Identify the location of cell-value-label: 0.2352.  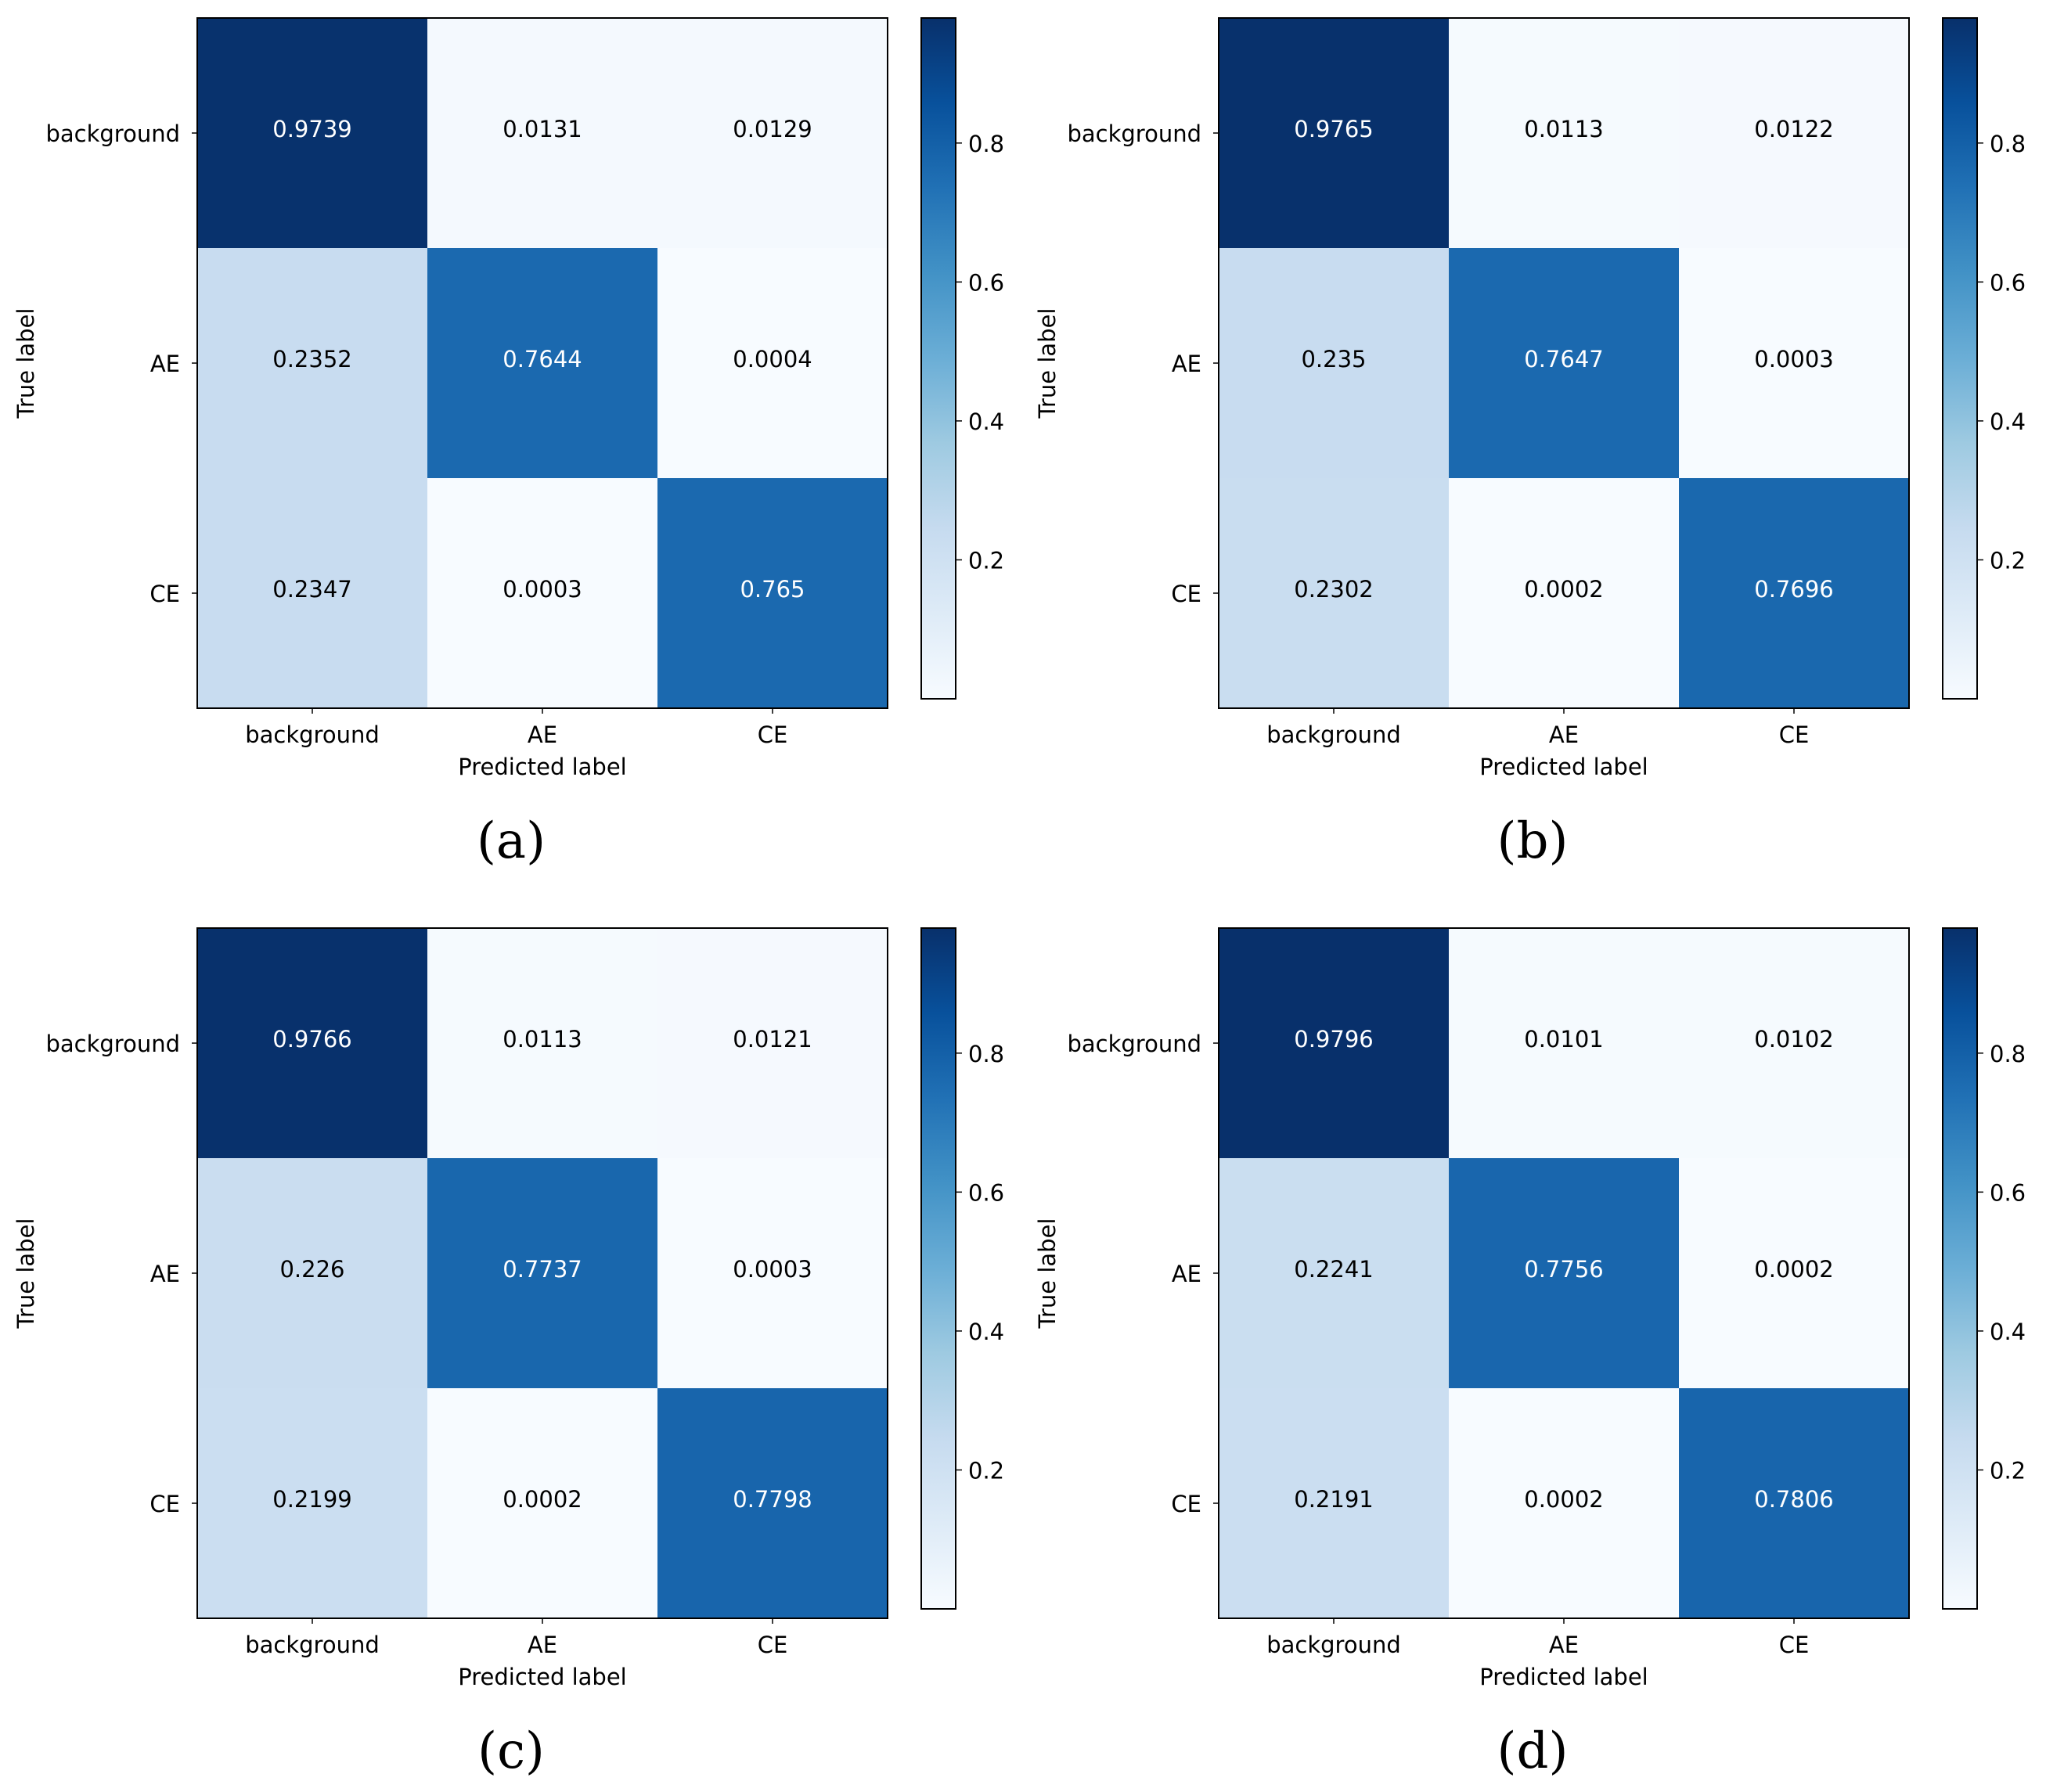
(311, 359).